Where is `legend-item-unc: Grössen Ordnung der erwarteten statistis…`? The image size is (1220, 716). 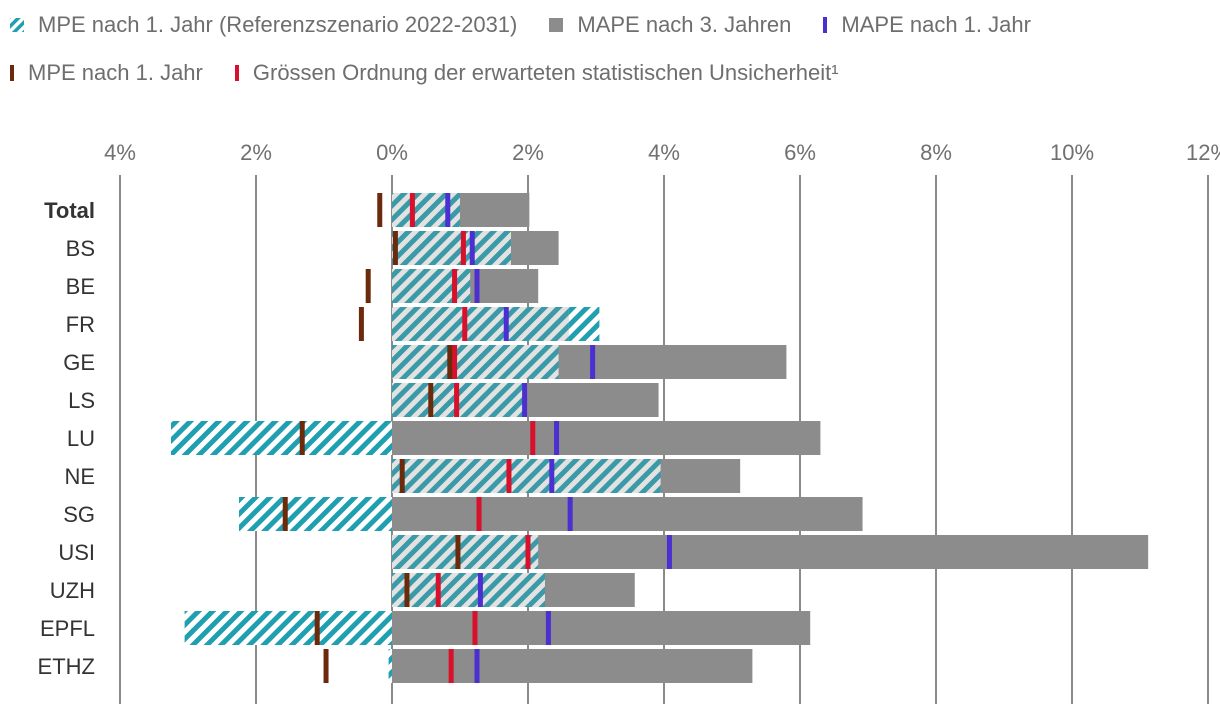
legend-item-unc: Grössen Ordnung der erwarteten statistis… is located at coordinates (536, 73).